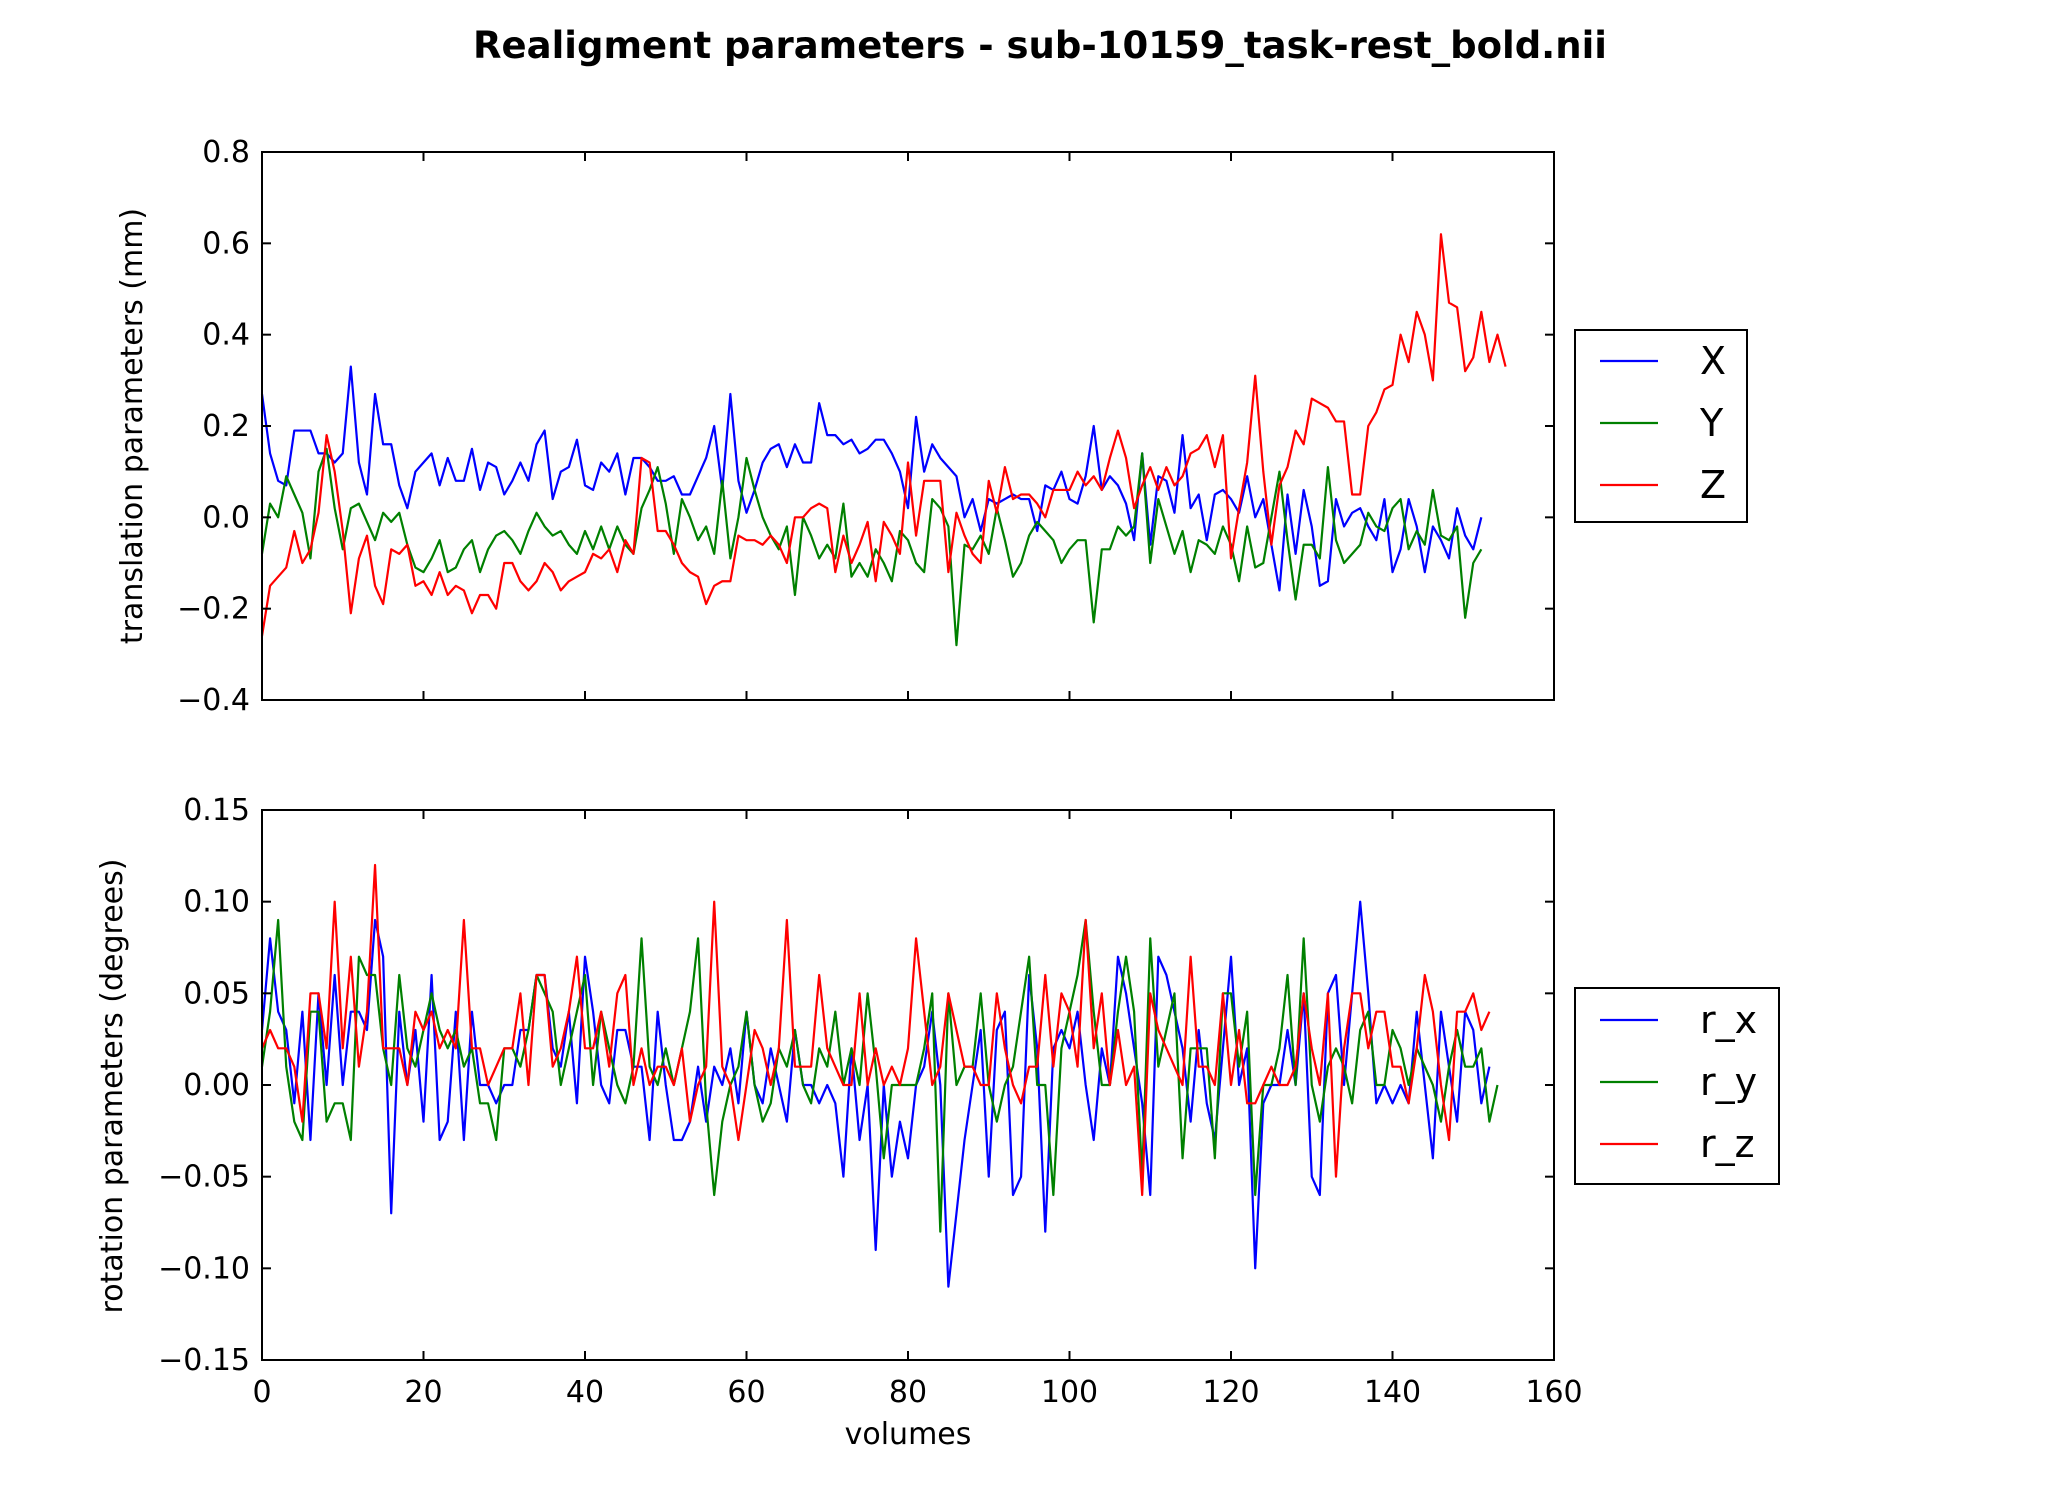 The width and height of the screenshot is (2070, 1500). What do you see at coordinates (132, 426) in the screenshot?
I see `translation-y-axis-label: translation parameters (mm)` at bounding box center [132, 426].